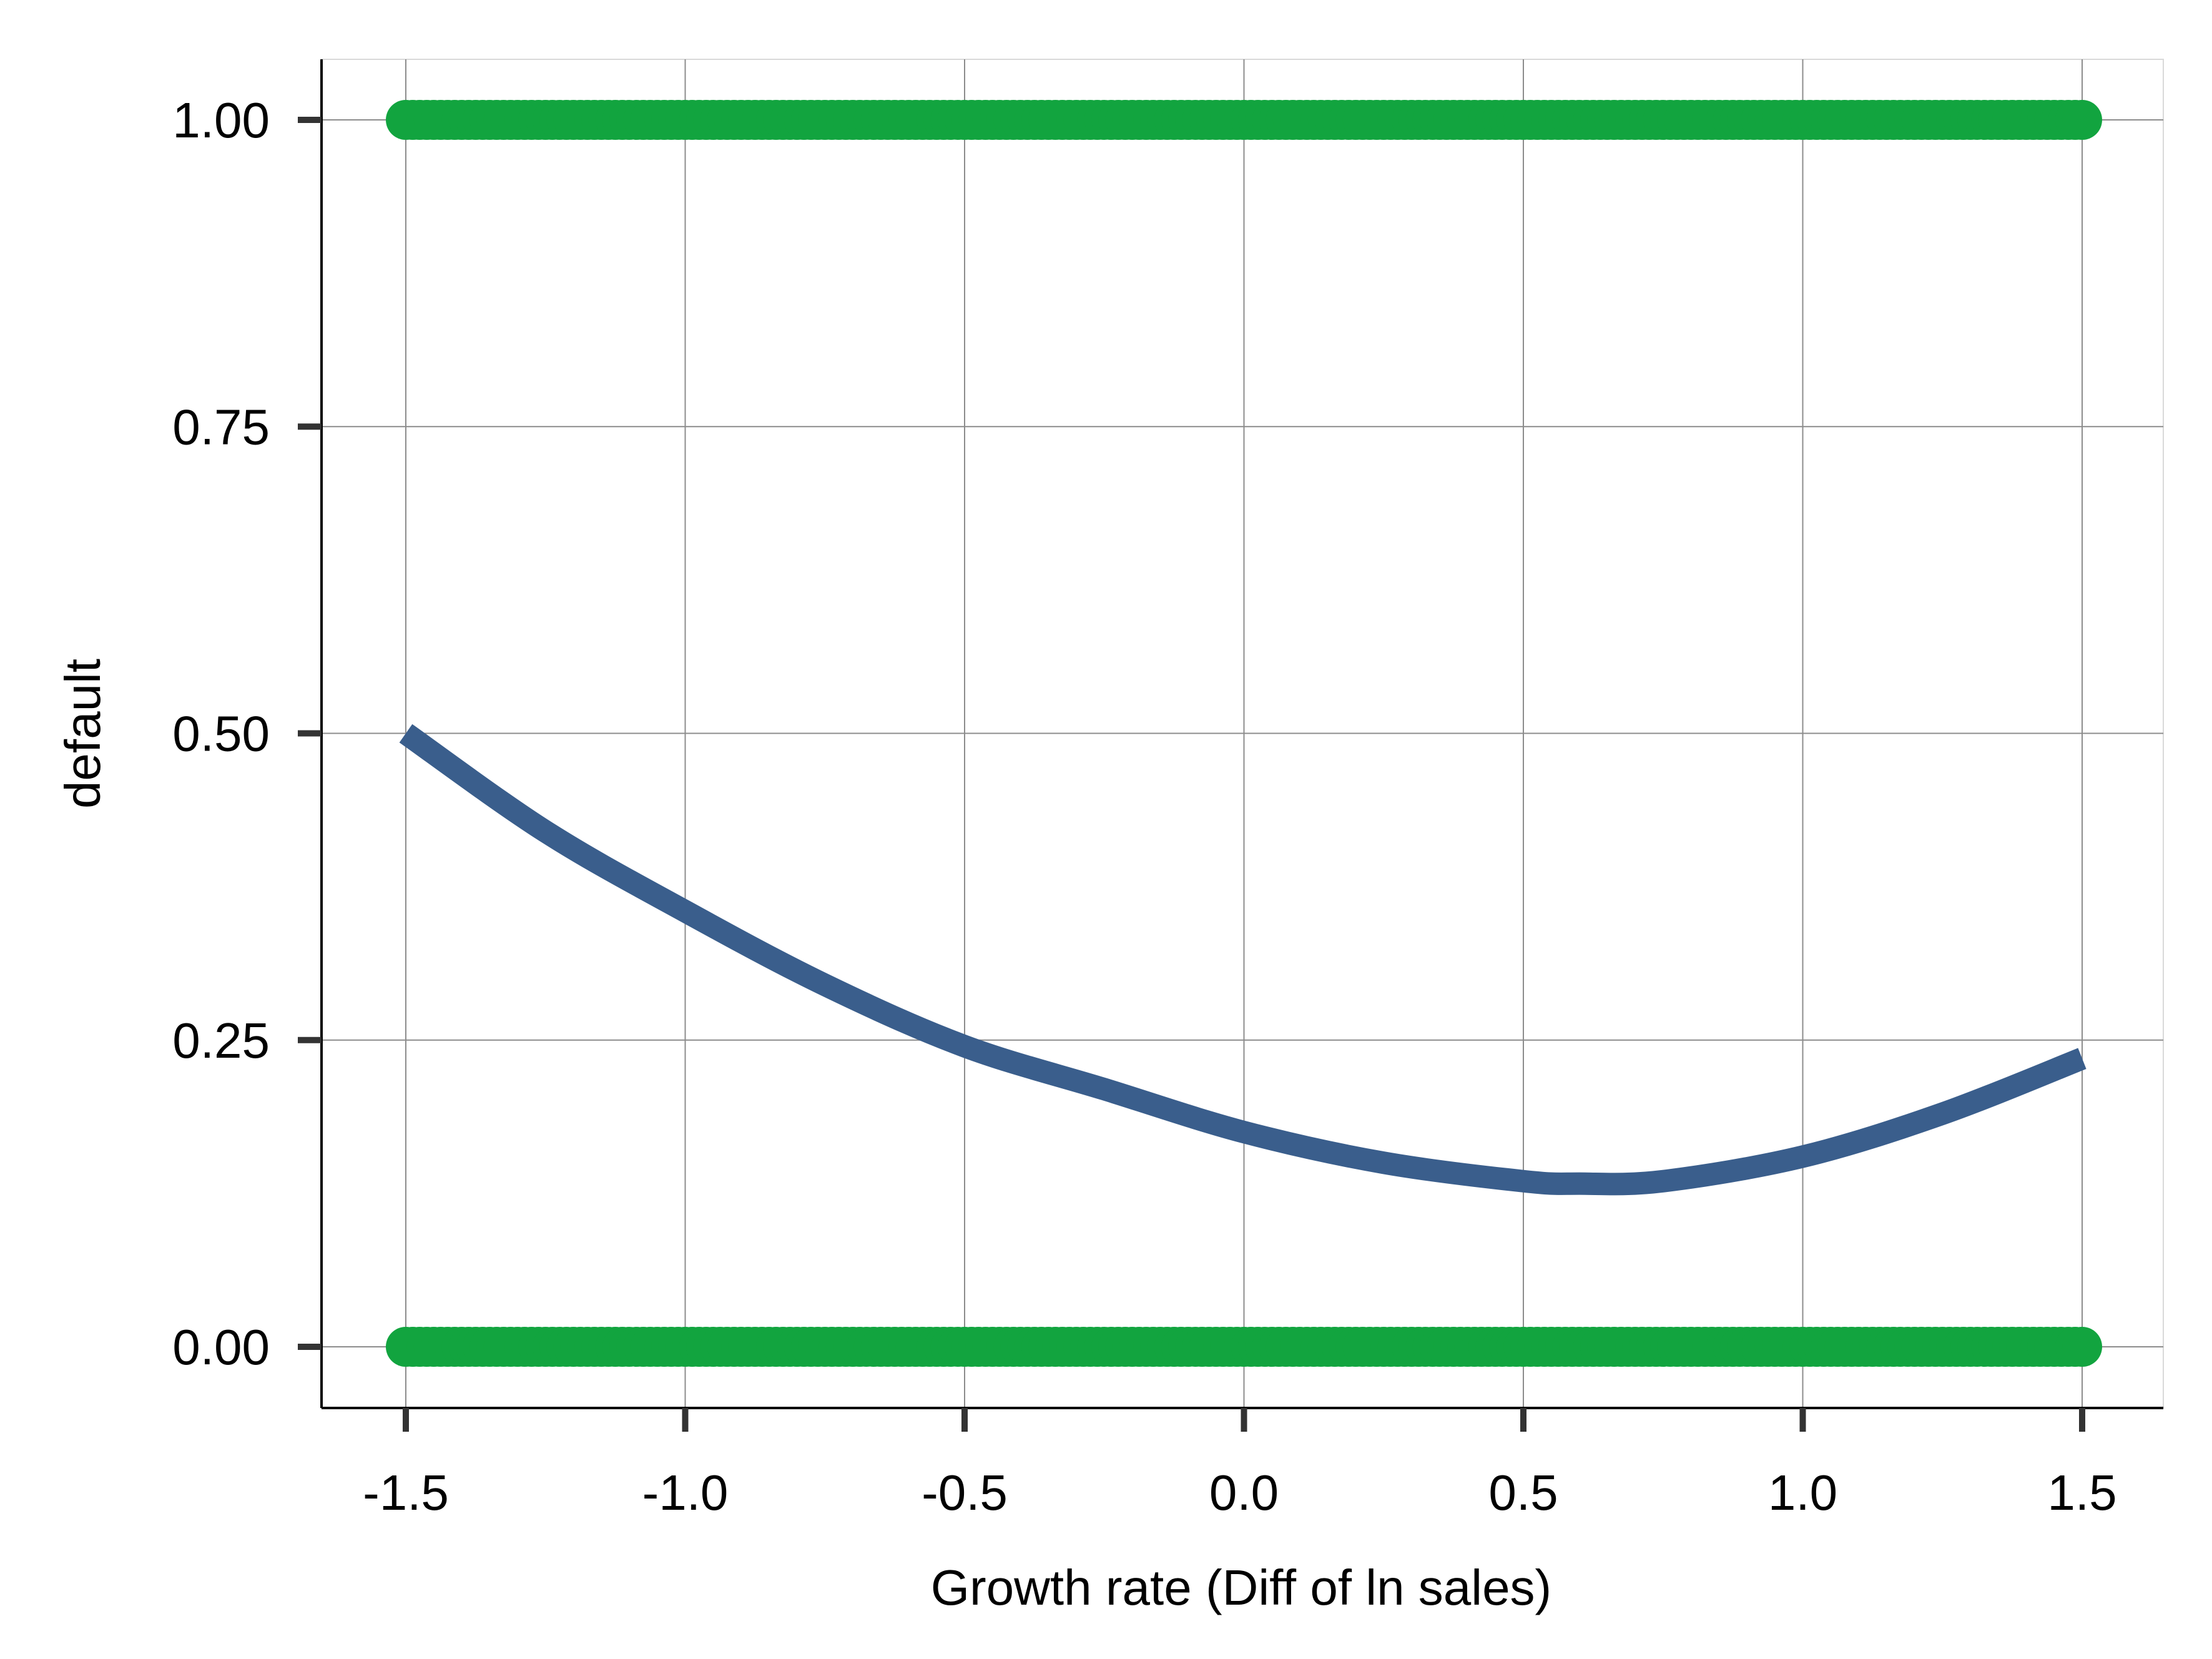 This screenshot has width=2212, height=1659. What do you see at coordinates (406, 1492) in the screenshot?
I see `x-tick-label: -1.5` at bounding box center [406, 1492].